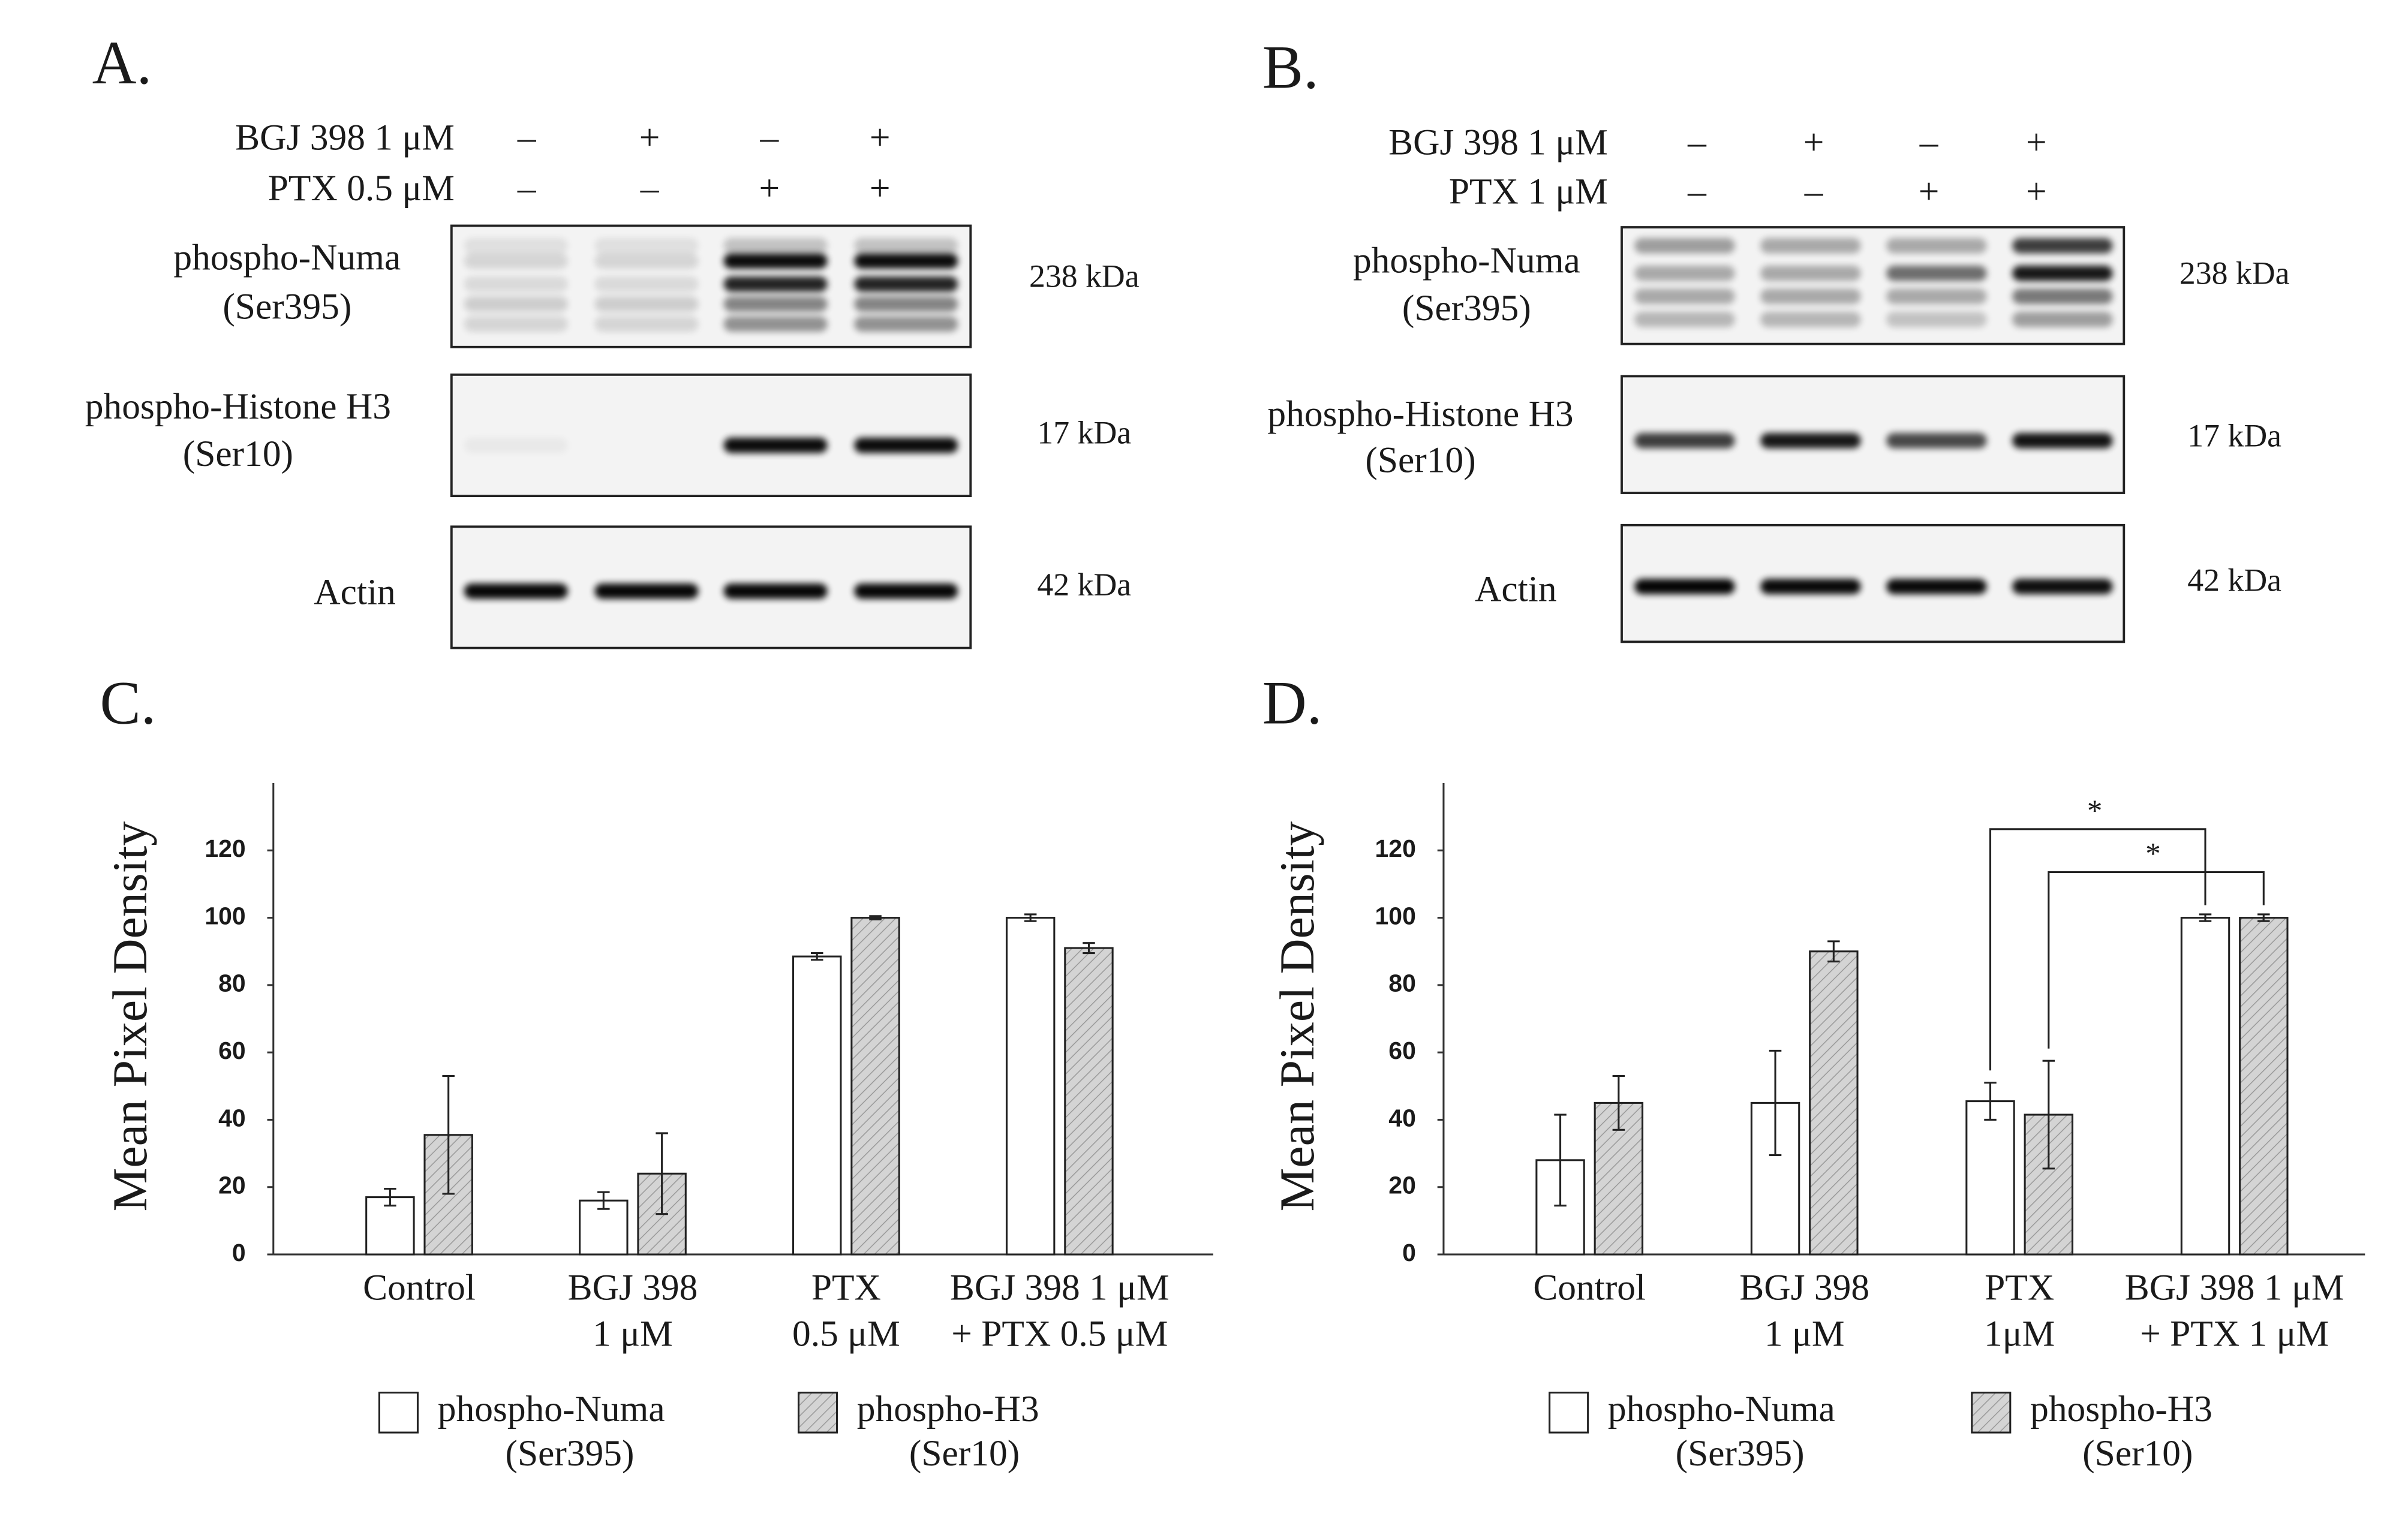 The image size is (2408, 1517). Describe the element at coordinates (633, 1333) in the screenshot. I see `x-tick-label: 1 μM` at that location.